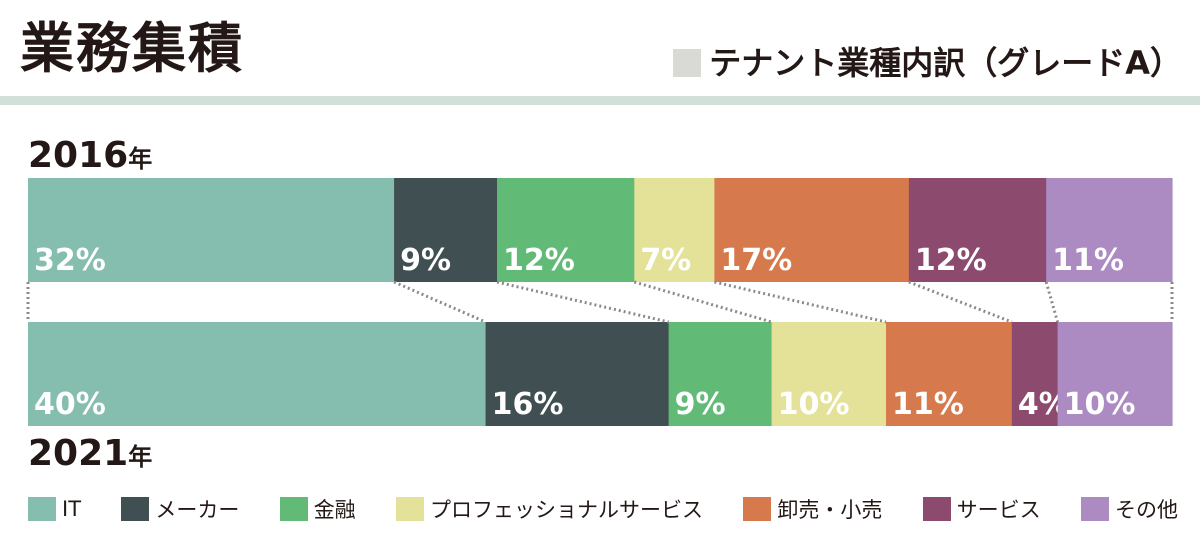 The image size is (1200, 544). I want to click on page-title: 業務集積, so click(132, 48).